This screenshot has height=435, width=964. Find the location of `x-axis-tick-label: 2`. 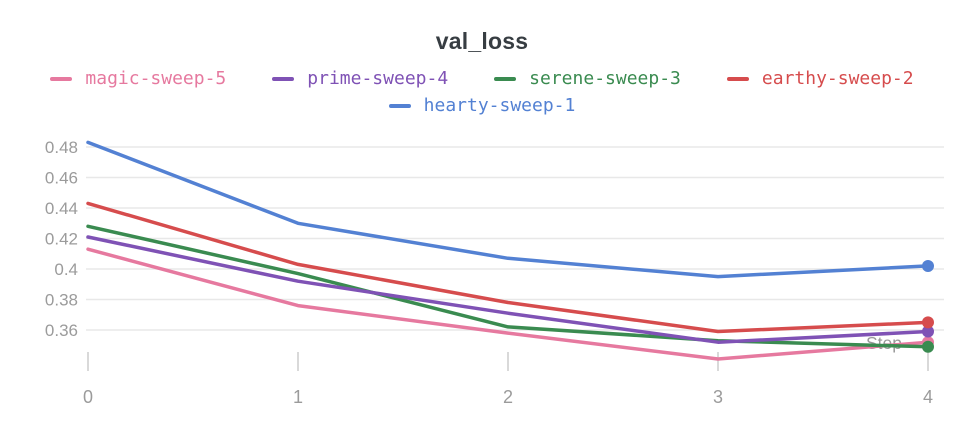

x-axis-tick-label: 2 is located at coordinates (508, 397).